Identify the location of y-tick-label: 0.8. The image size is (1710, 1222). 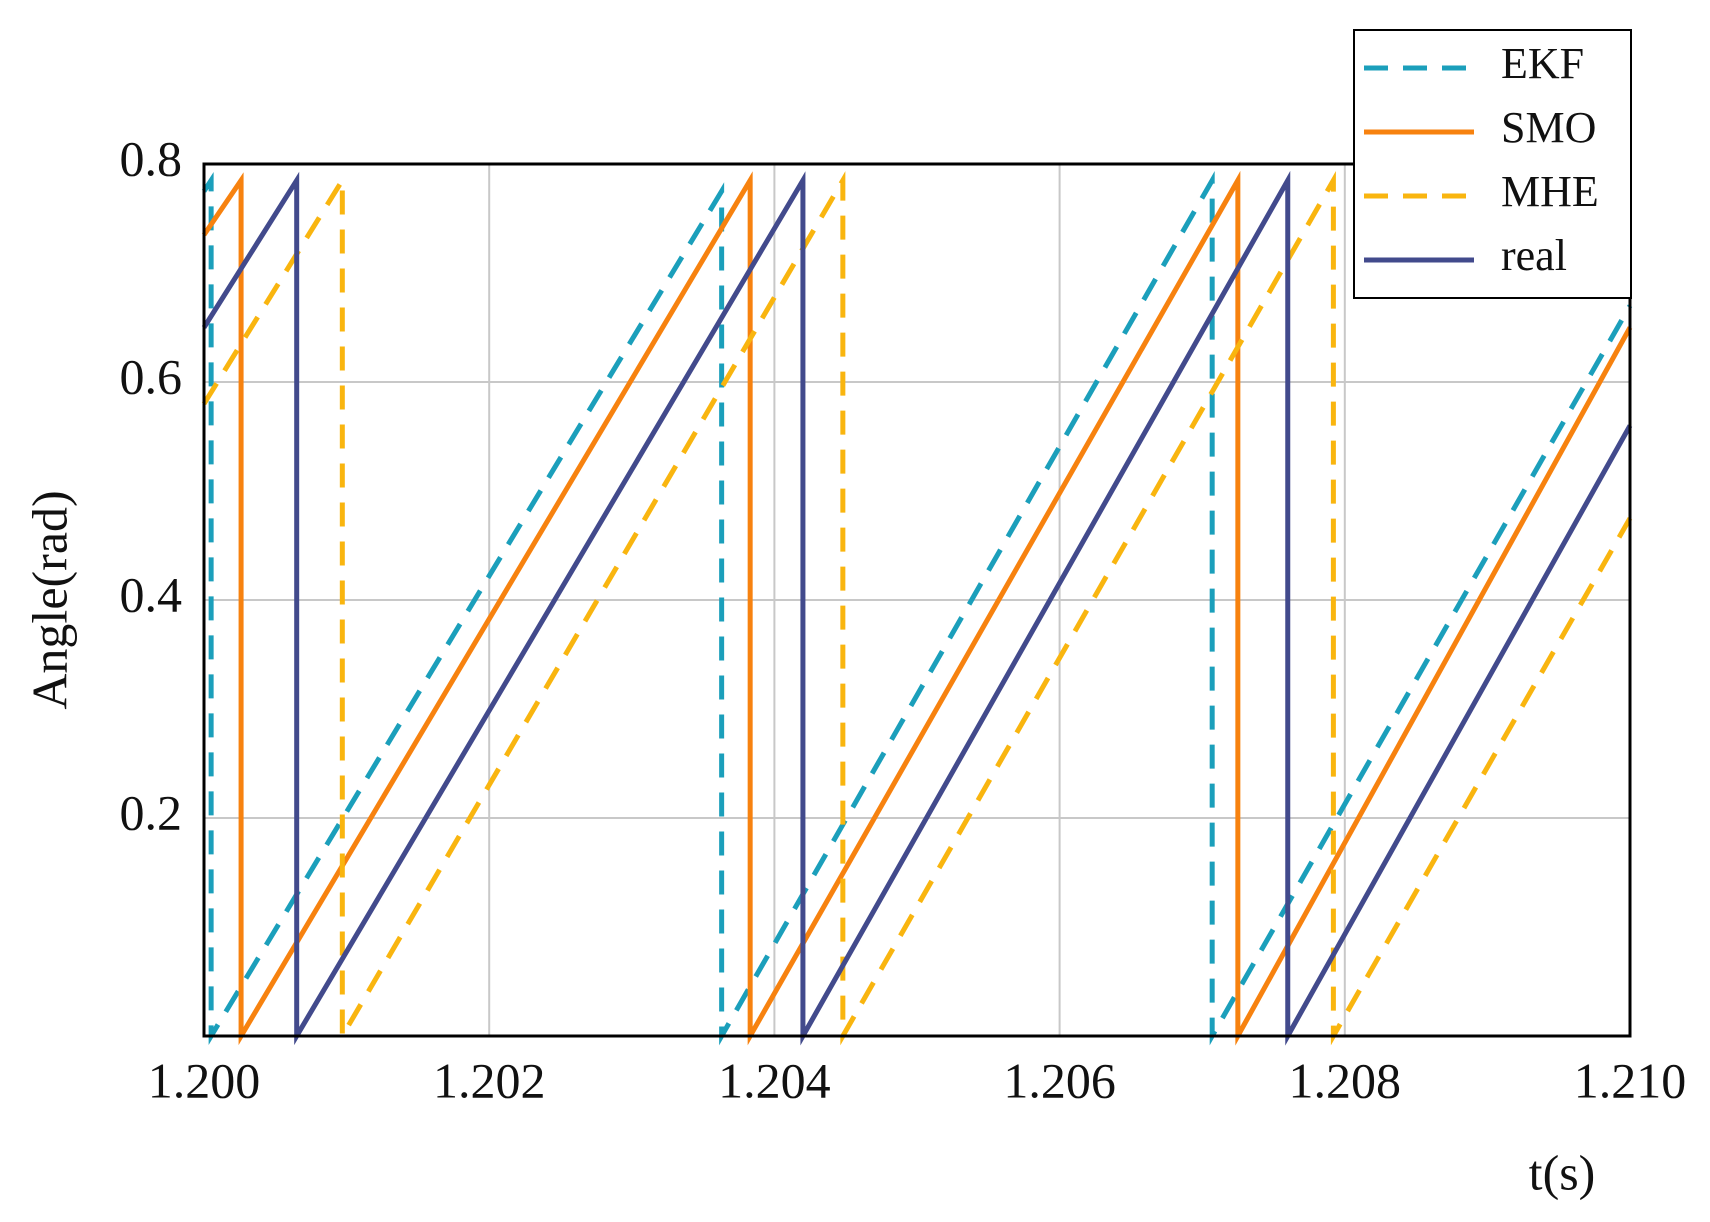
(151, 158).